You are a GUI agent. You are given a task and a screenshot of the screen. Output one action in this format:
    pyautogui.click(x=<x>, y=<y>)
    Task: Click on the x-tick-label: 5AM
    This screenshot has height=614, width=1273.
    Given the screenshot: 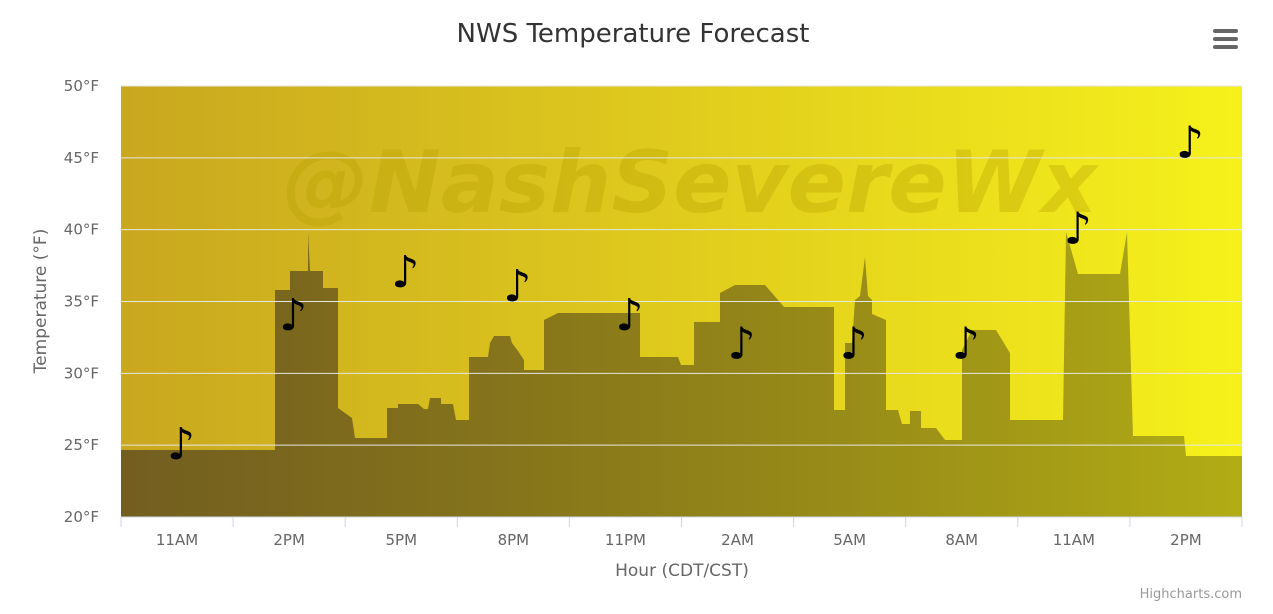 What is the action you would take?
    pyautogui.click(x=849, y=540)
    